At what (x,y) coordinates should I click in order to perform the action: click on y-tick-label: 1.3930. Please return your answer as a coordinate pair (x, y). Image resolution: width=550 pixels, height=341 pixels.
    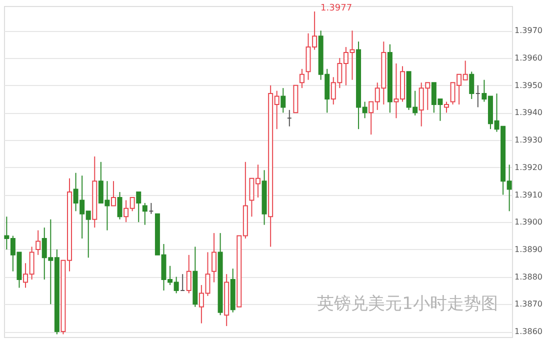
    Looking at the image, I should click on (528, 140).